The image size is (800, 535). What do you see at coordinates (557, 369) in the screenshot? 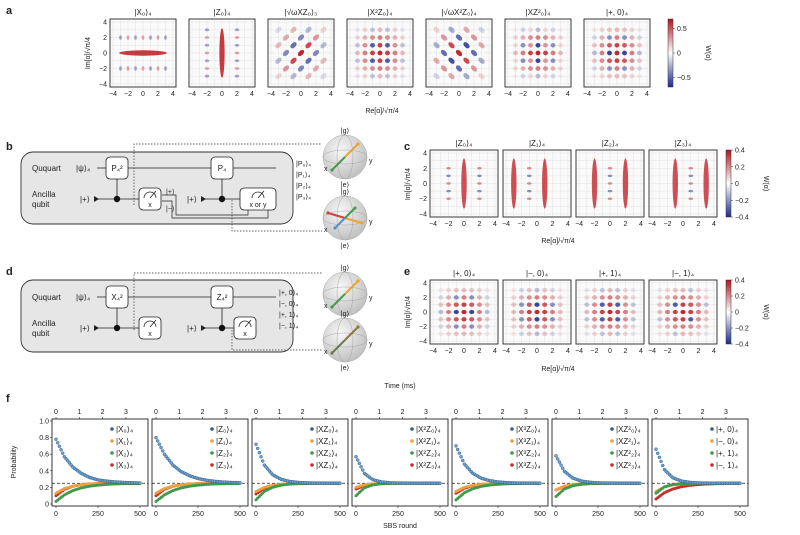
I see `x-axis-label: Re[α]/√π/4` at bounding box center [557, 369].